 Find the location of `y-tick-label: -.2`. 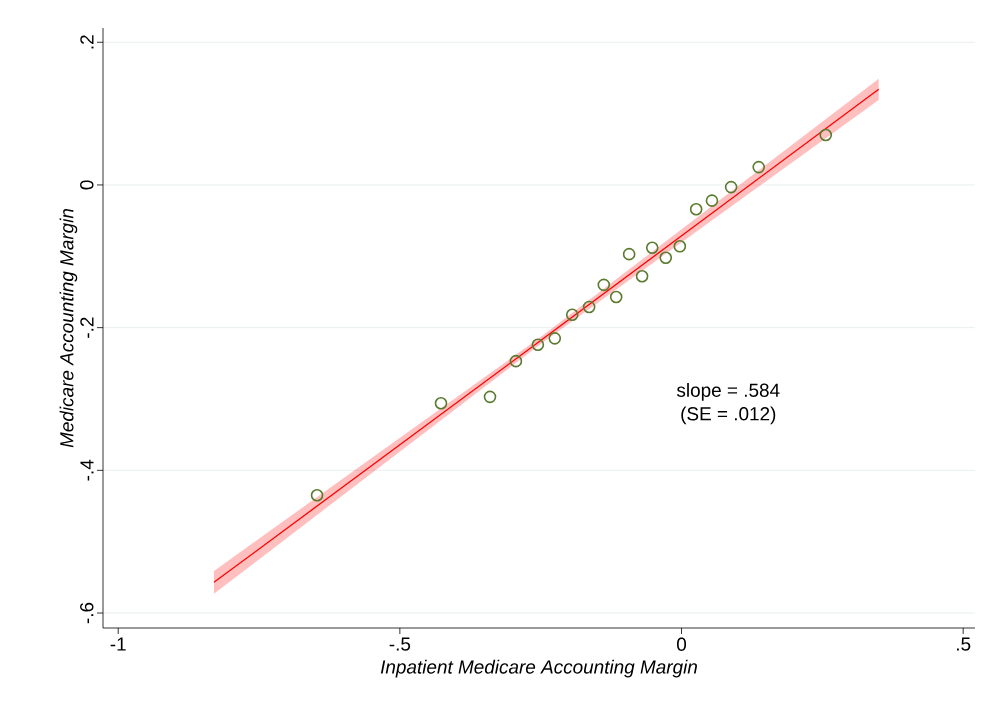

y-tick-label: -.2 is located at coordinates (87, 327).